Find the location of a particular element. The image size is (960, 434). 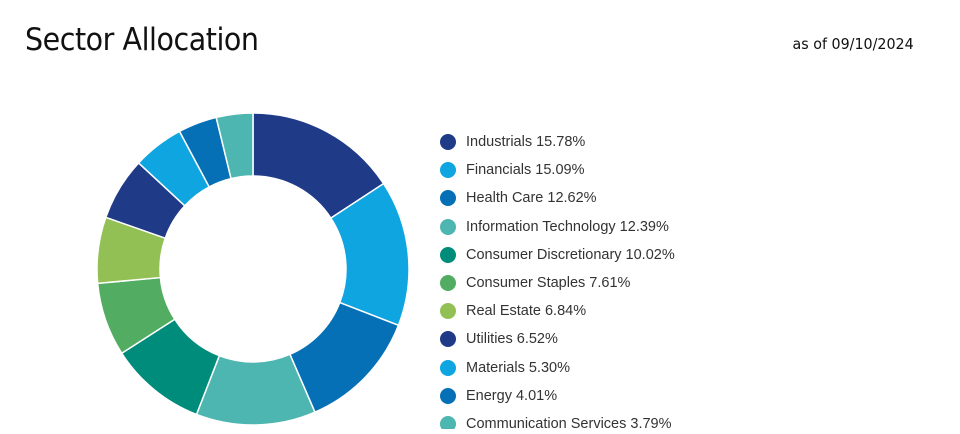

legend-label: Industrials 15.78% is located at coordinates (526, 142).